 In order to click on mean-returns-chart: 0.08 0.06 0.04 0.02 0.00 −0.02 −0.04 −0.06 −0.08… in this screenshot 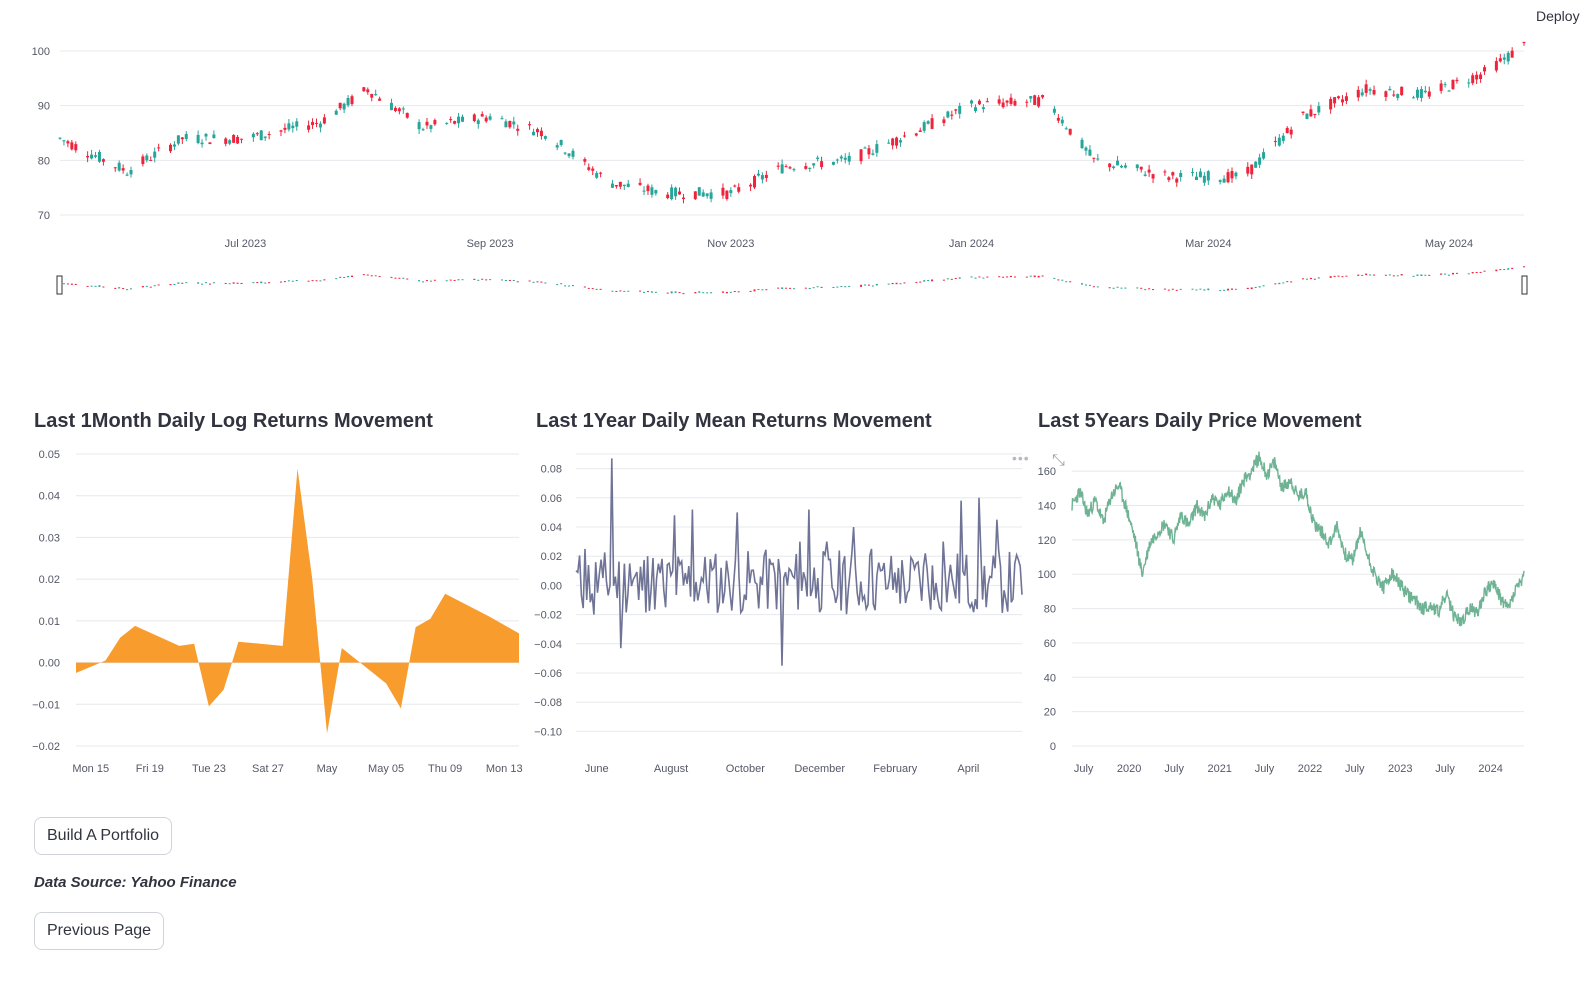, I will do `click(779, 610)`.